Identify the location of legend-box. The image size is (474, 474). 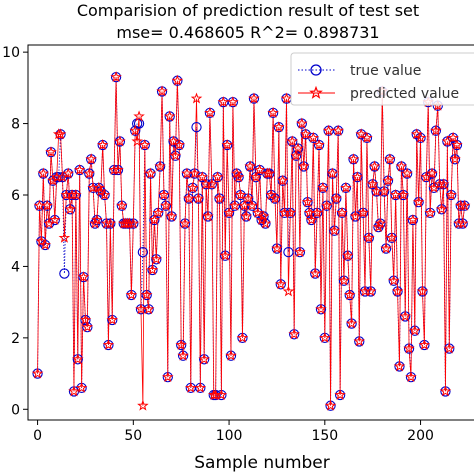
(382, 79).